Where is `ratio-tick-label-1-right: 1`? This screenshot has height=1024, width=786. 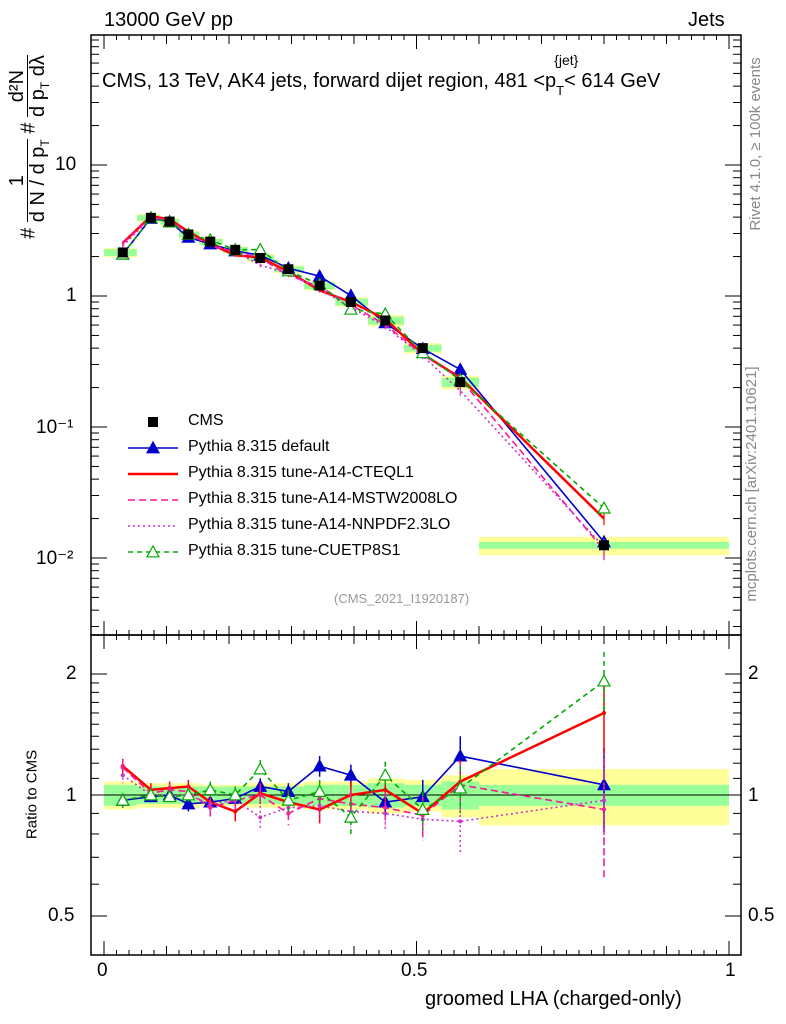
ratio-tick-label-1-right: 1 is located at coordinates (753, 795).